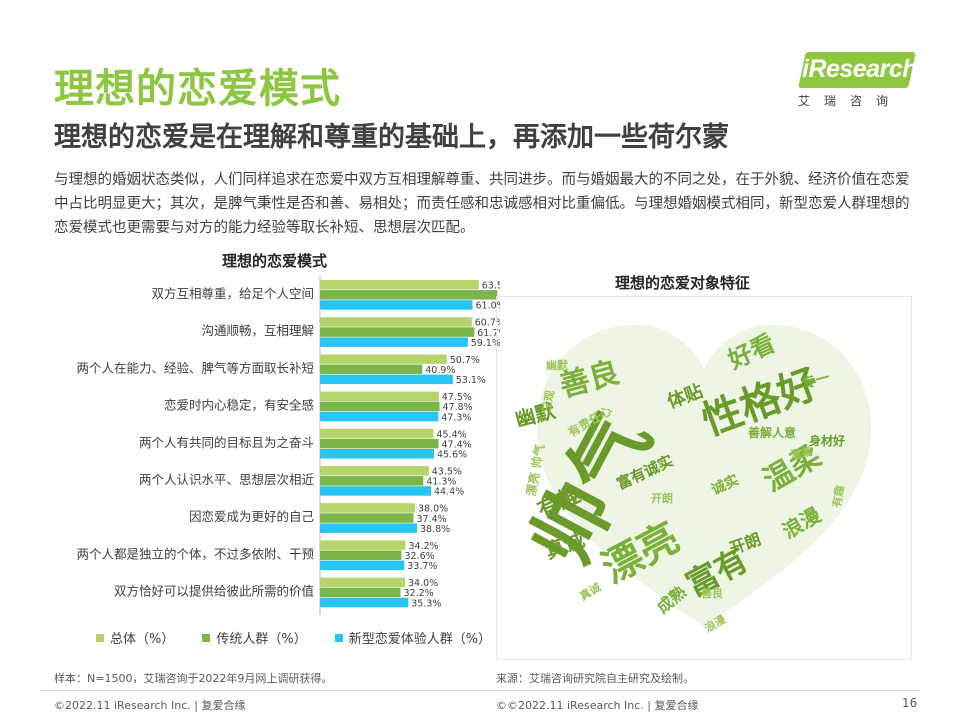 This screenshot has width=960, height=720. Describe the element at coordinates (910, 703) in the screenshot. I see `page-number: 16` at that location.